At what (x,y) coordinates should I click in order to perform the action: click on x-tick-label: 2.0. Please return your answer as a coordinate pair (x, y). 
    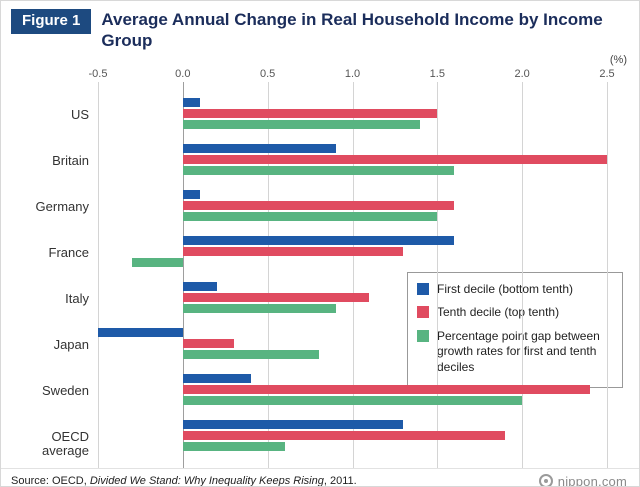
    Looking at the image, I should click on (522, 73).